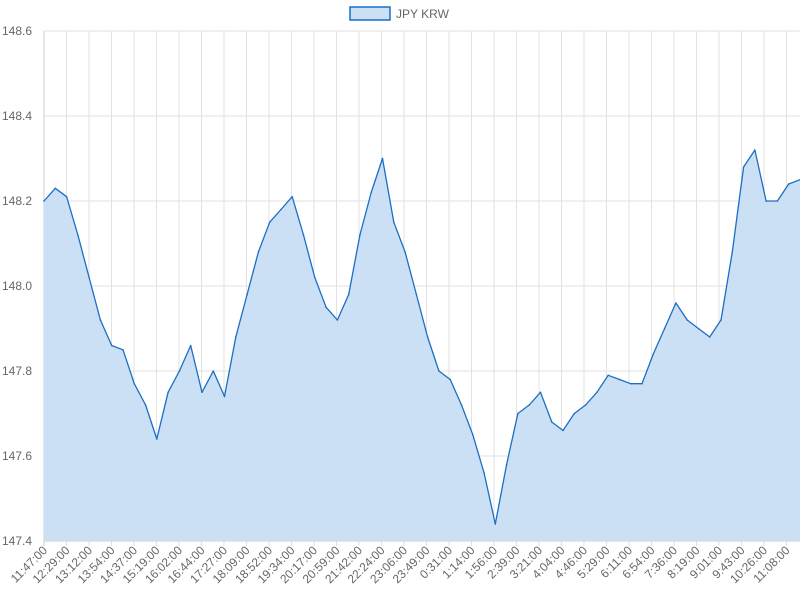  I want to click on y-tick-label: 148.0, so click(17, 286).